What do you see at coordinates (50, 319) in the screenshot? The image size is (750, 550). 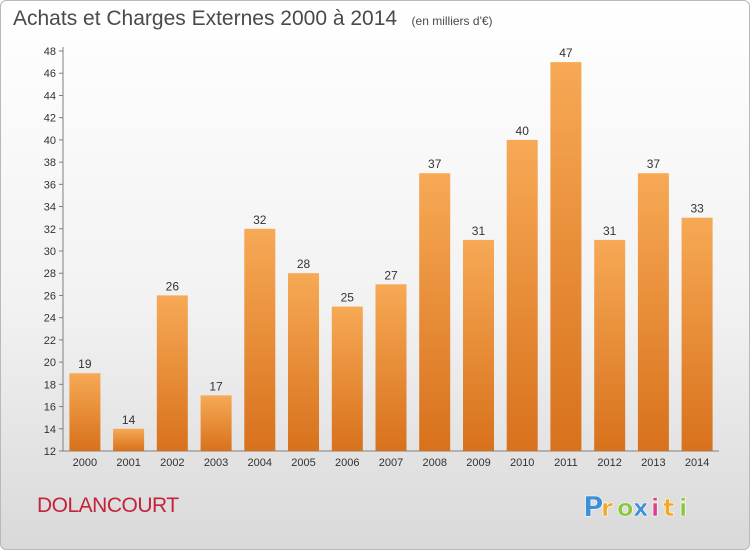 I see `y-tick-label: 24` at bounding box center [50, 319].